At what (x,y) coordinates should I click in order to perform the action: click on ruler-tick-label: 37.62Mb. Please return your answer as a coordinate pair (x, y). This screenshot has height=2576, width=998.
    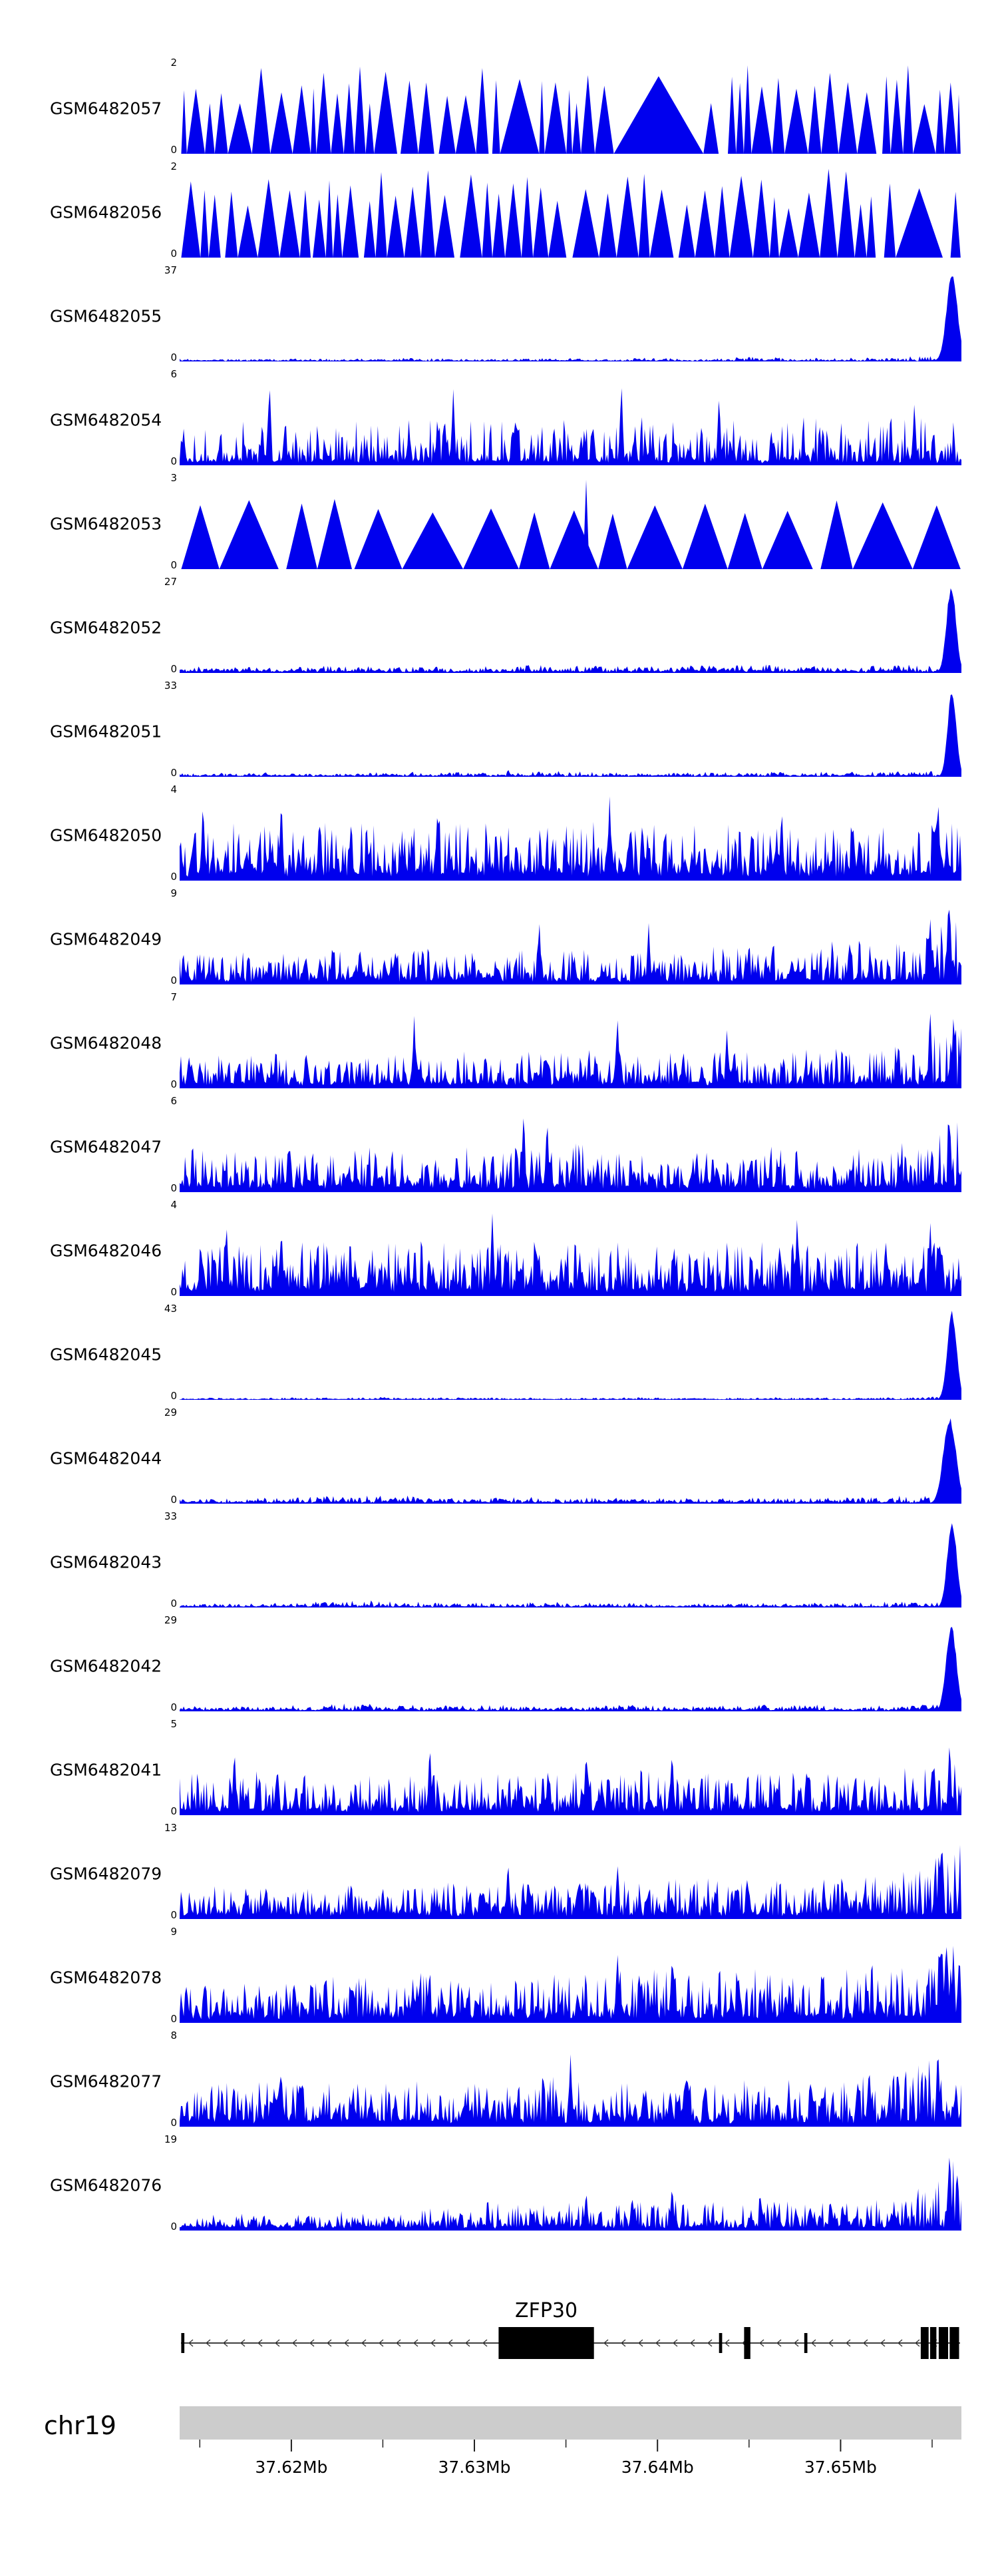
    Looking at the image, I should click on (291, 2467).